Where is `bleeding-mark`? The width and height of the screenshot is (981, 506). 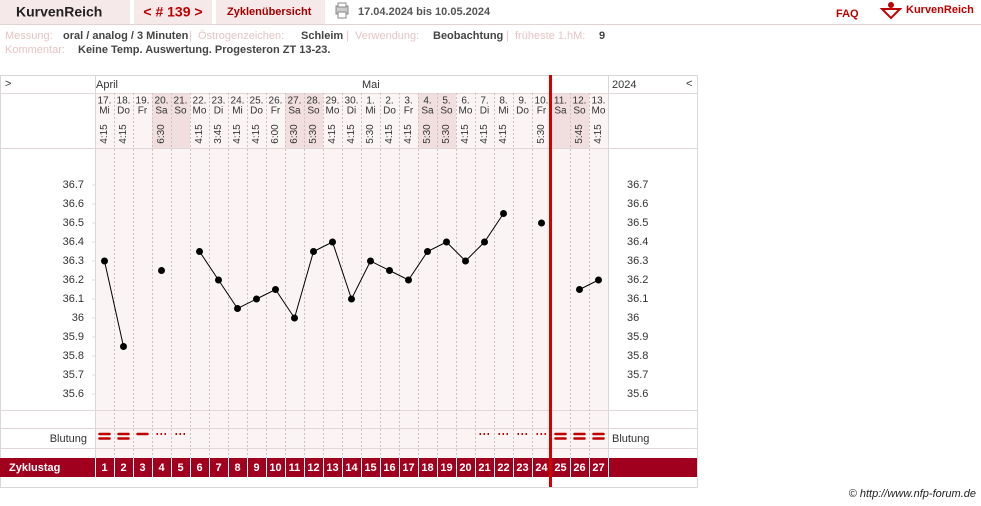 bleeding-mark is located at coordinates (598, 436).